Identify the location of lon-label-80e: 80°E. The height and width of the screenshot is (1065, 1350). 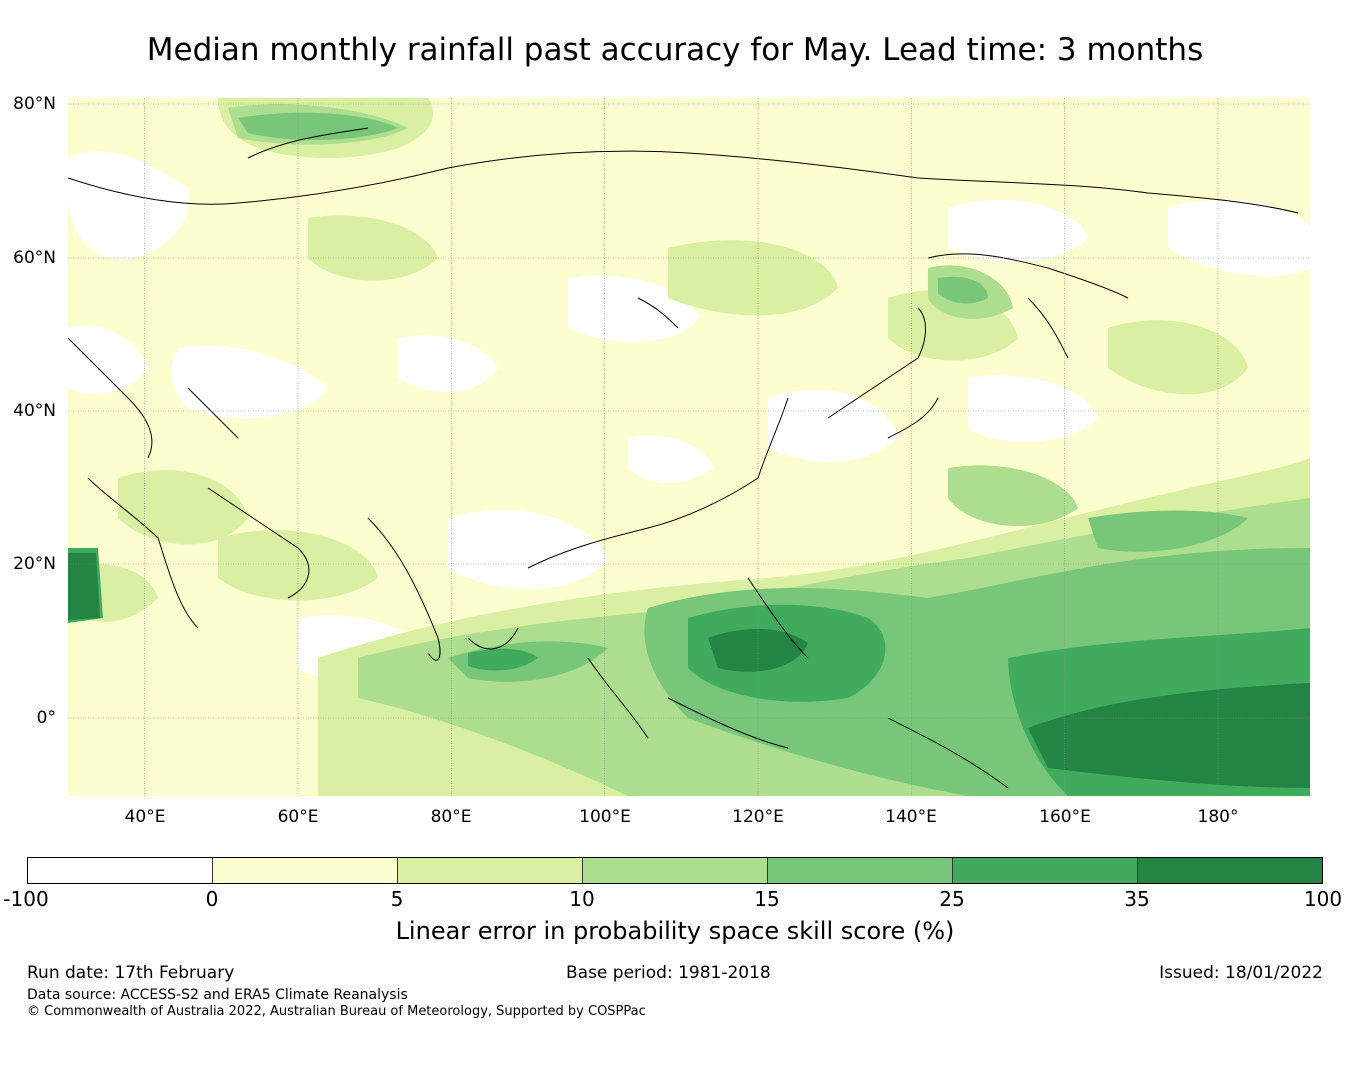
(451, 817).